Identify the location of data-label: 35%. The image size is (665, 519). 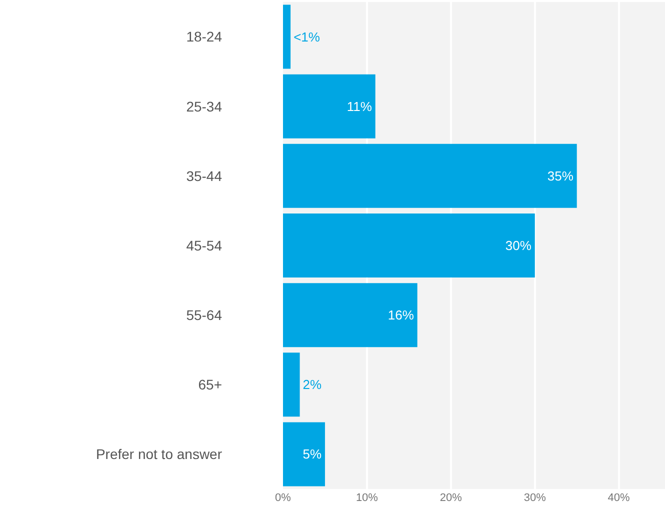
(560, 176).